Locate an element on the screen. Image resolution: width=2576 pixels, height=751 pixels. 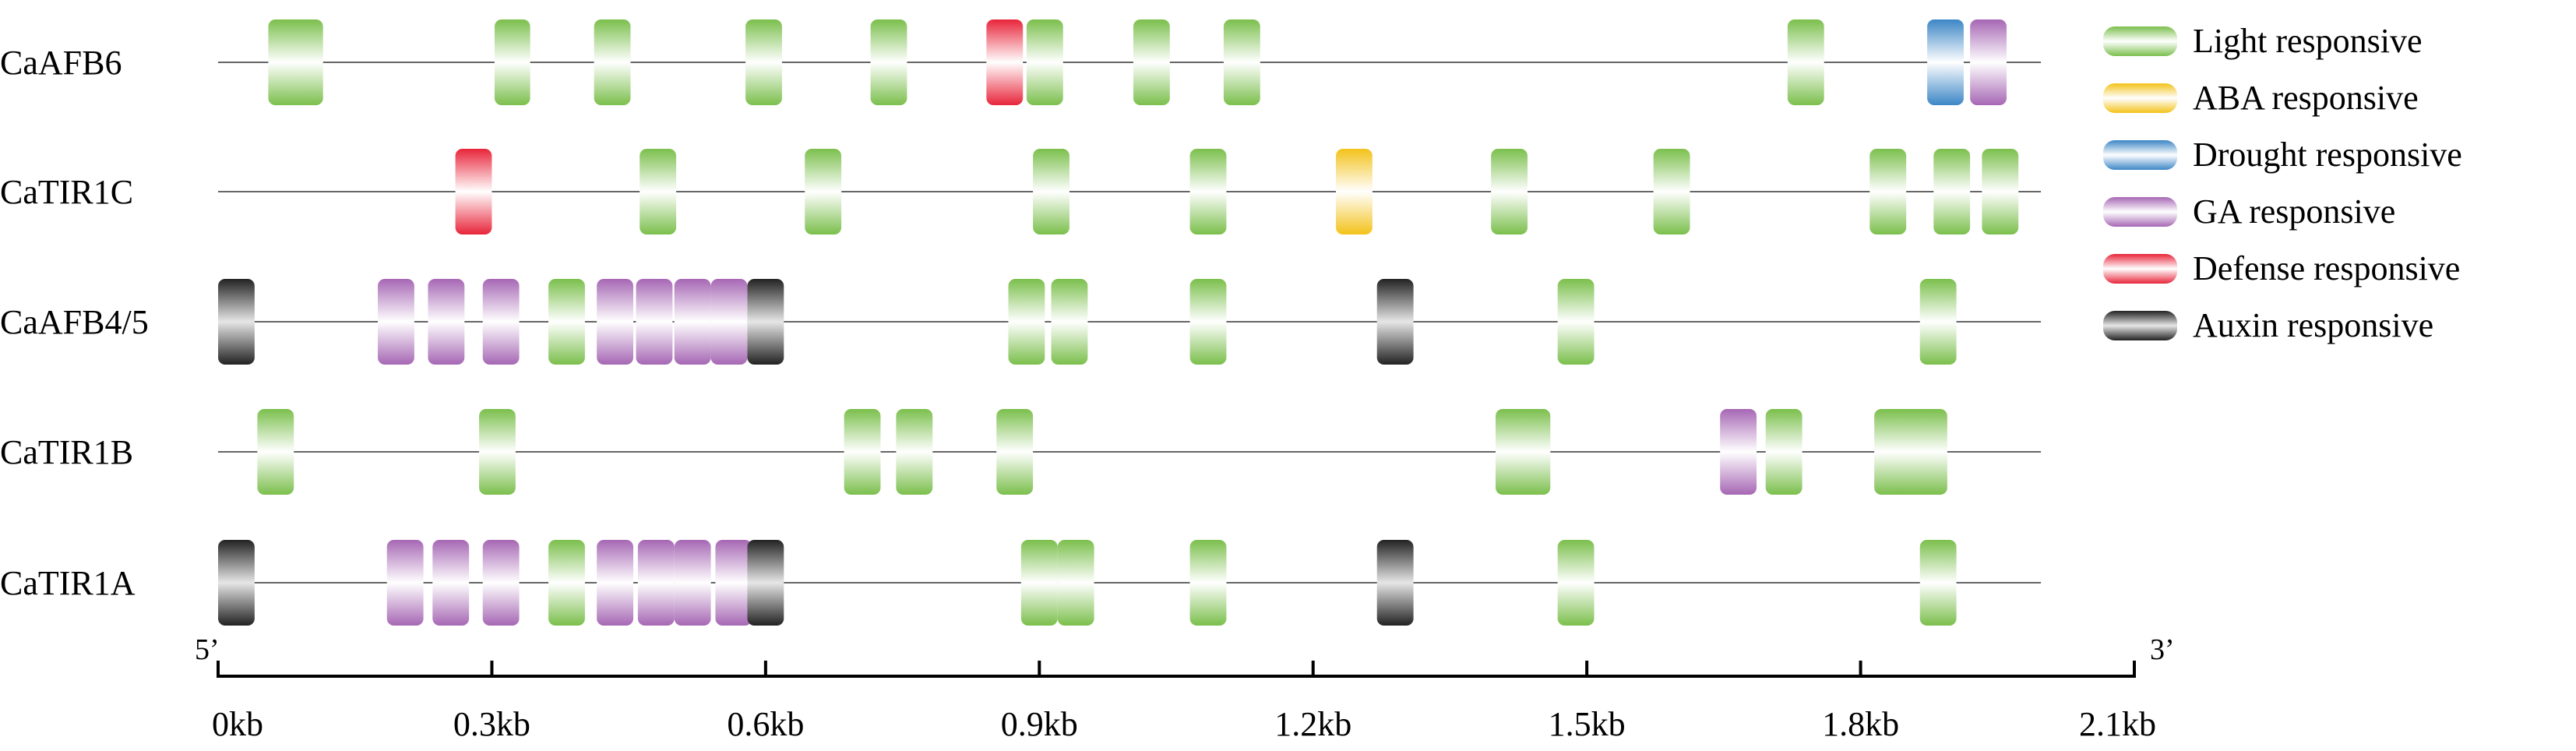
gene-name: CaTIR1B is located at coordinates (66, 452).